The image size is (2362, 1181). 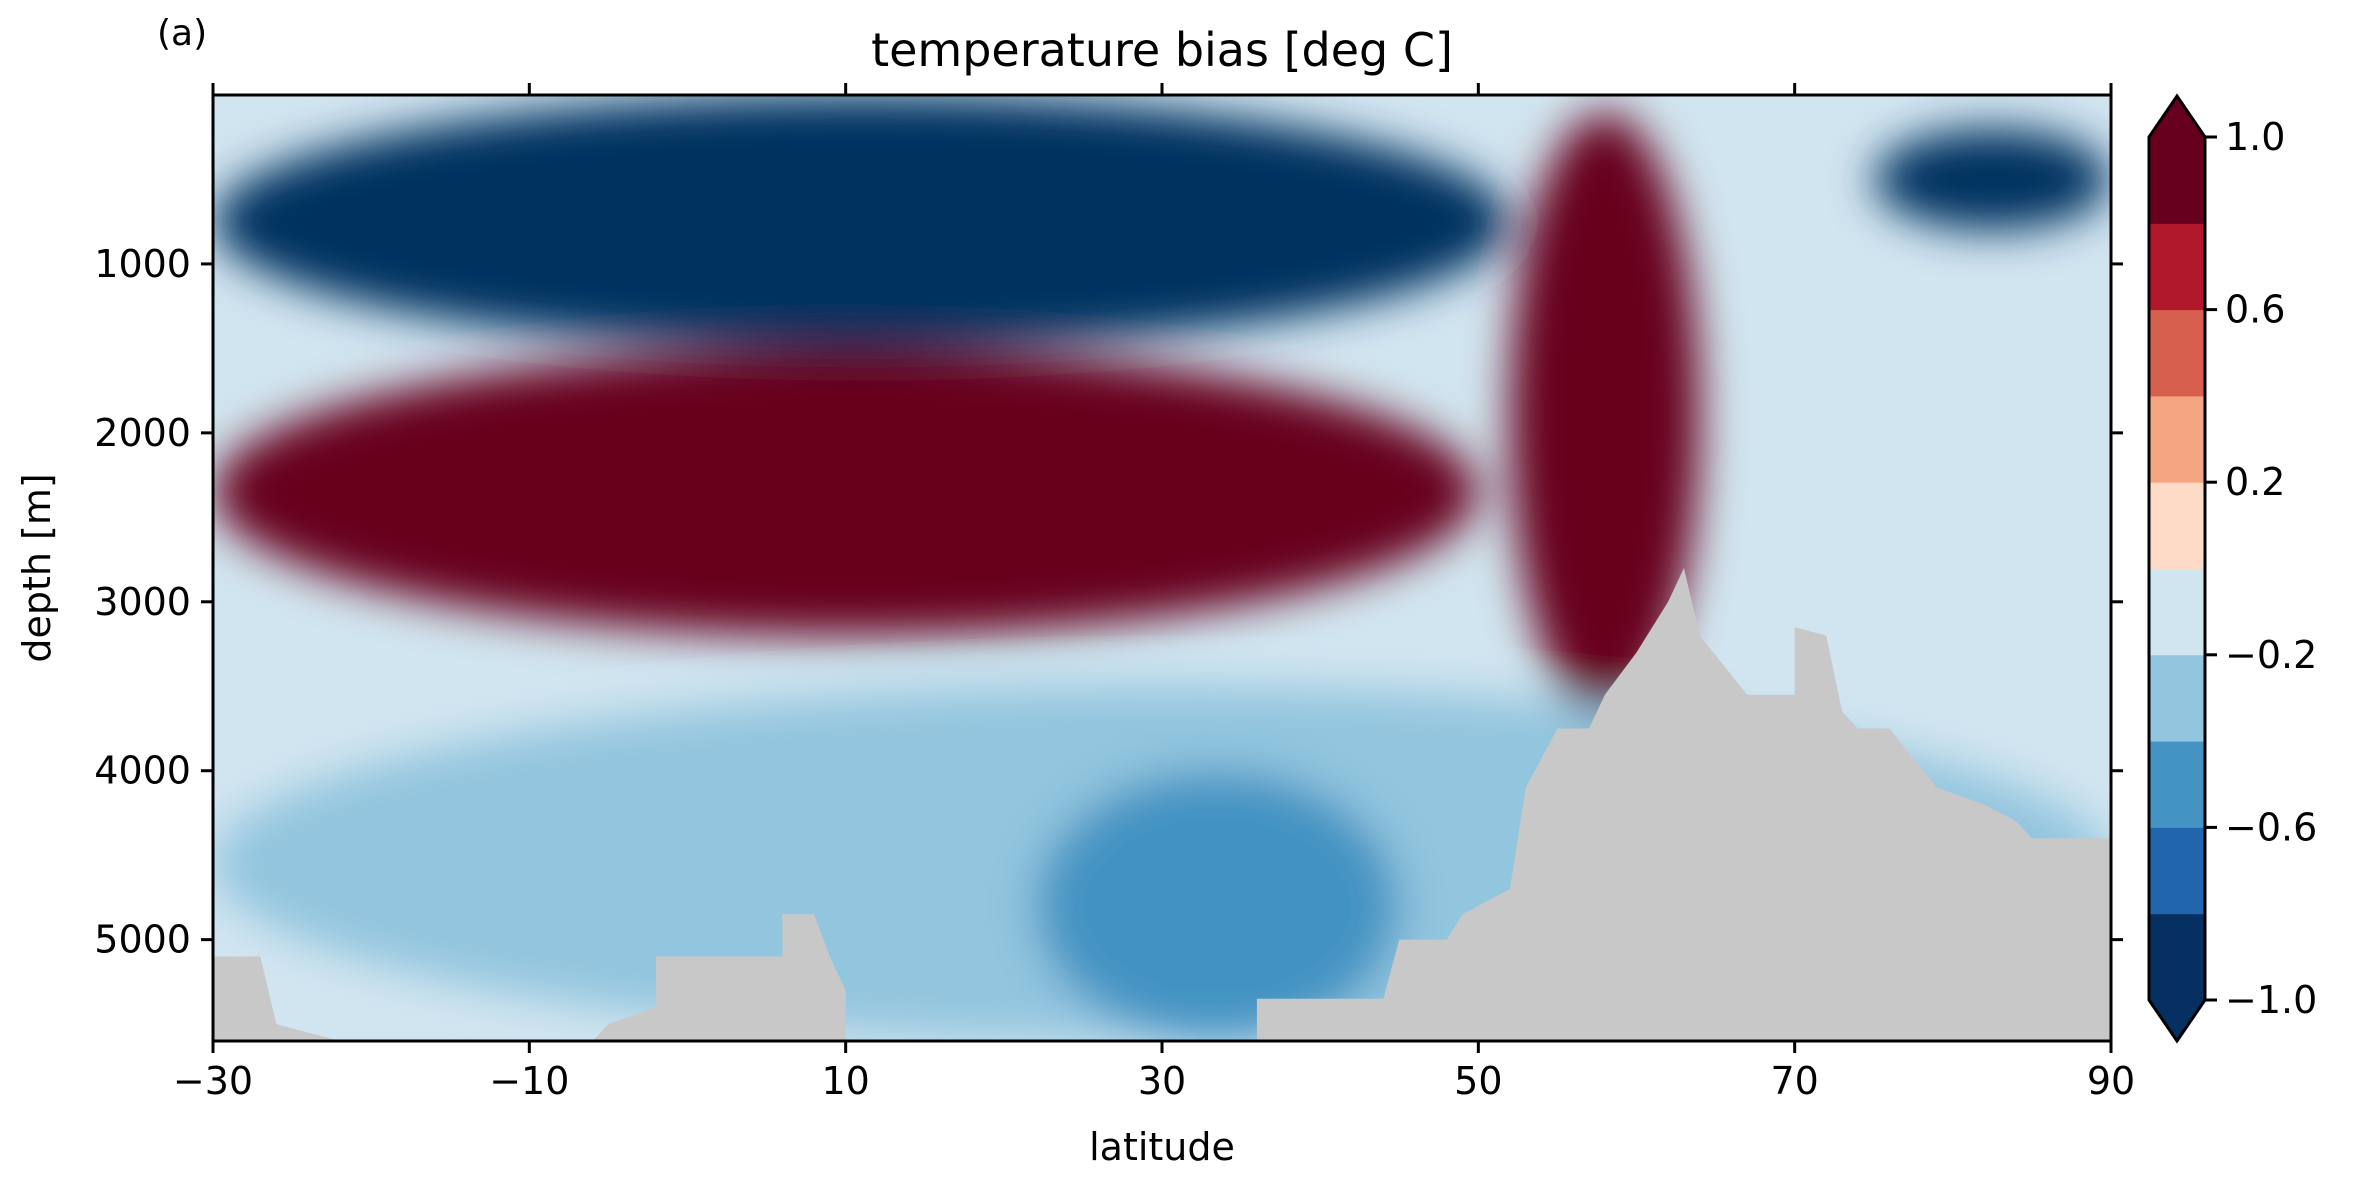 What do you see at coordinates (1478, 1081) in the screenshot?
I see `x-tick-label: 50` at bounding box center [1478, 1081].